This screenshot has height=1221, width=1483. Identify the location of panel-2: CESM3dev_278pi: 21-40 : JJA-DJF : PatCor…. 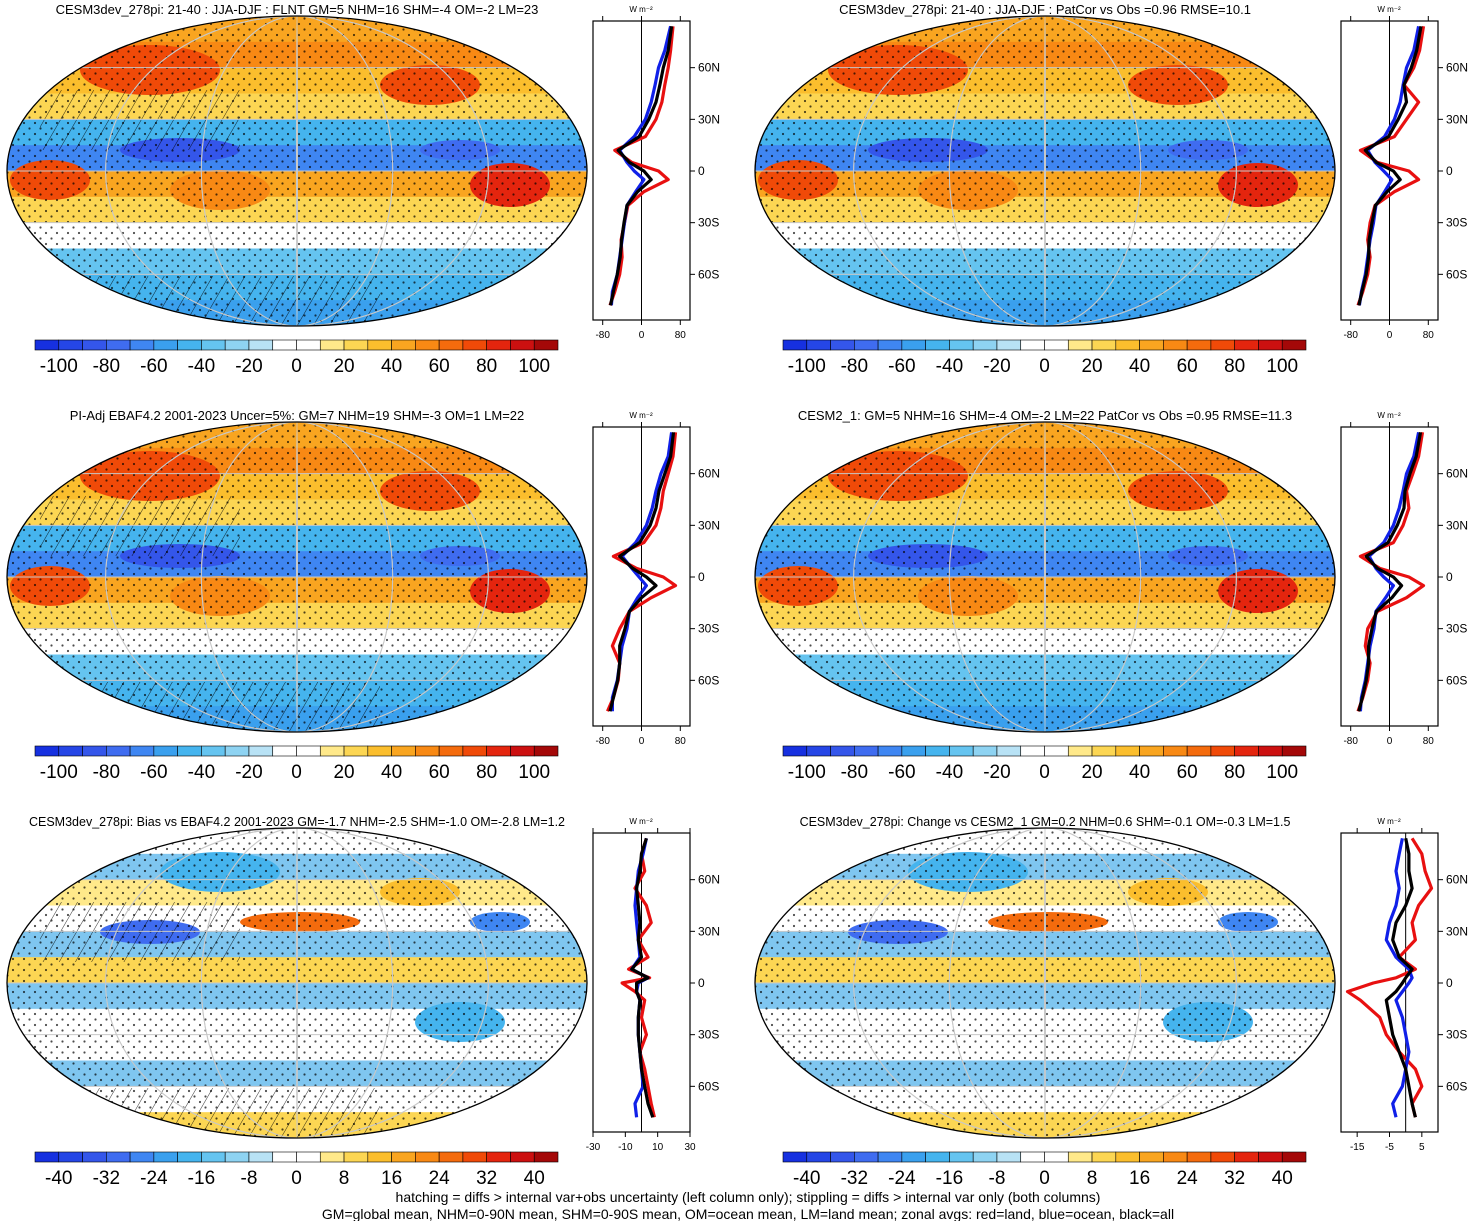
(1111, 189).